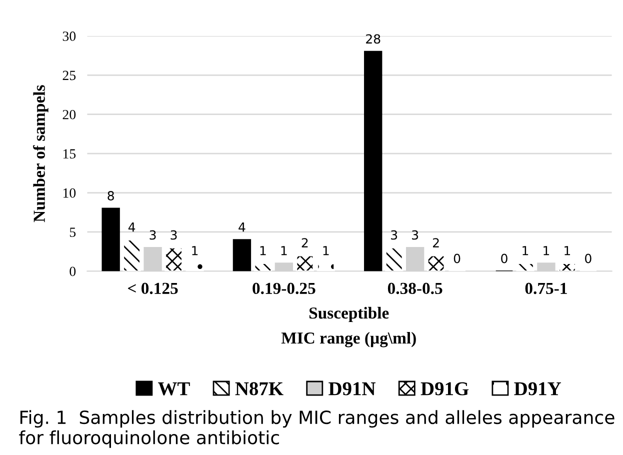  Describe the element at coordinates (153, 288) in the screenshot. I see `x-tick-label: < 0.125` at that location.